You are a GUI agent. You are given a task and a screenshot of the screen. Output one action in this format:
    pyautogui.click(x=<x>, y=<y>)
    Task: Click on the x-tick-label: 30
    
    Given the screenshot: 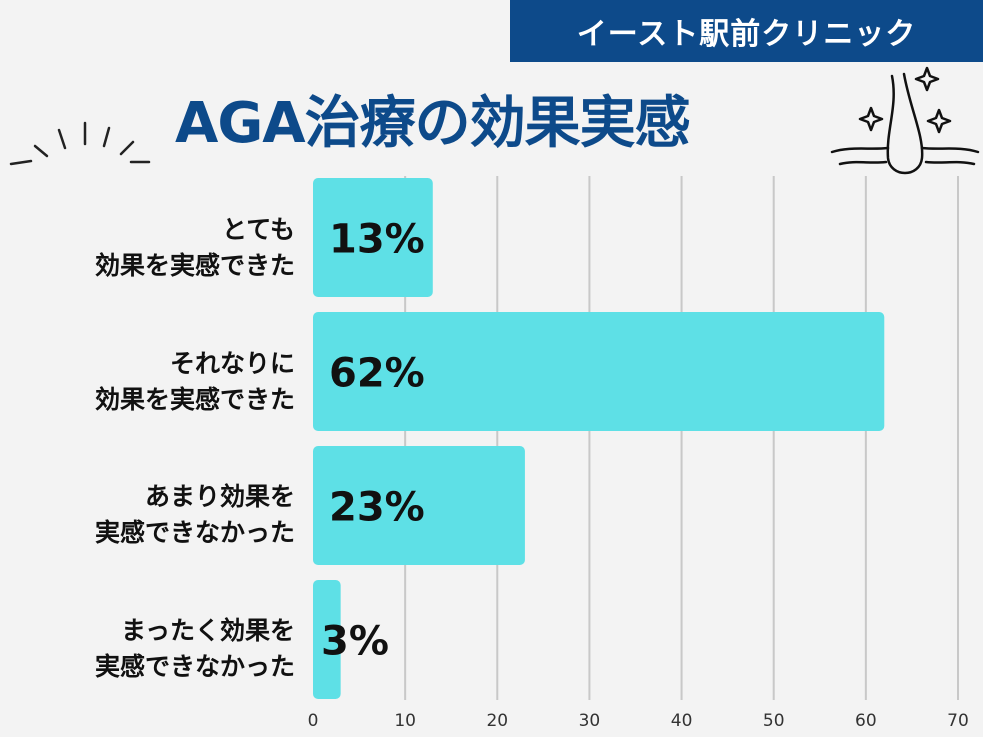 What is the action you would take?
    pyautogui.click(x=590, y=721)
    